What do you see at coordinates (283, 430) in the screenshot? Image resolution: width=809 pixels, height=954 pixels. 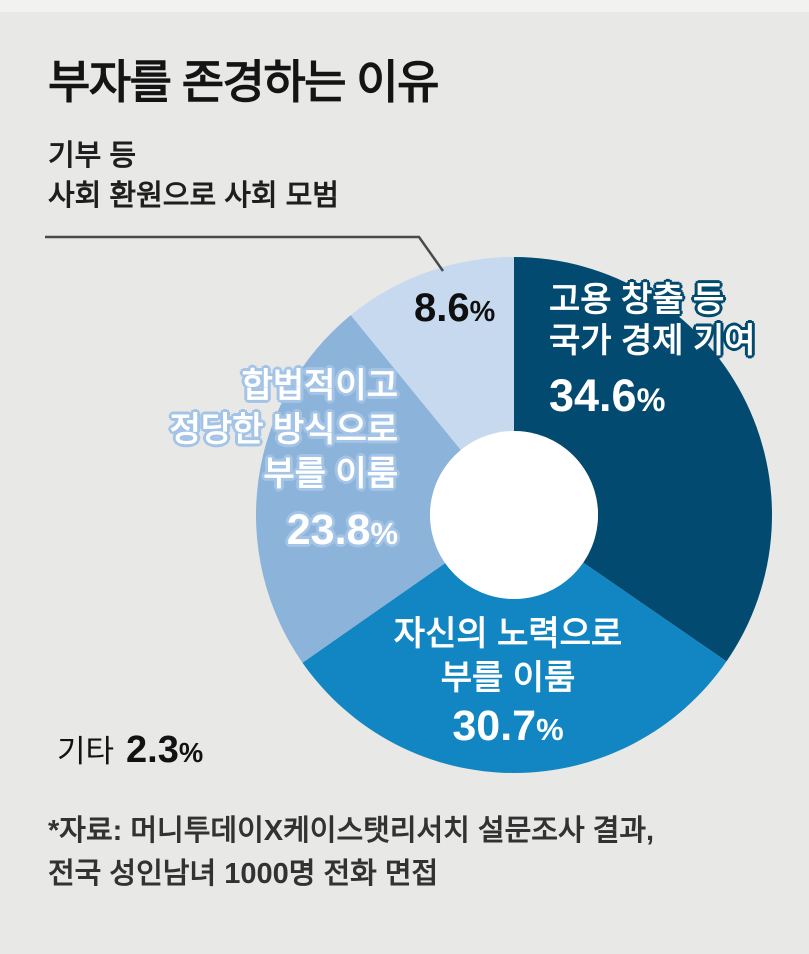 I see `legal-label-line2: 정당한 방식으로` at bounding box center [283, 430].